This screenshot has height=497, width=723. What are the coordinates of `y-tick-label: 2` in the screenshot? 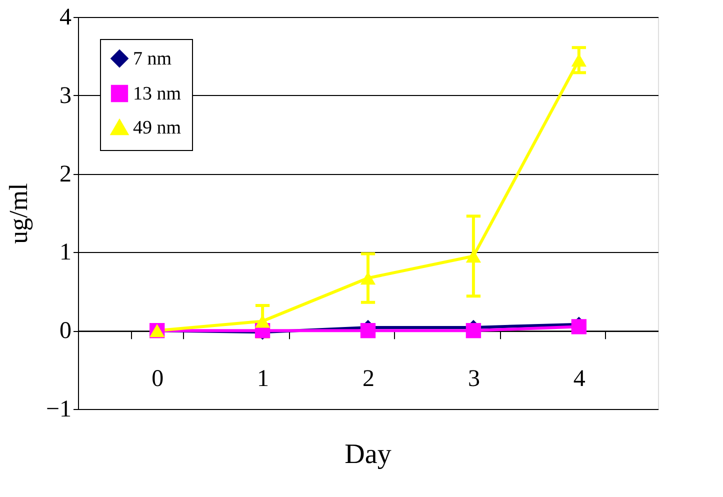 It's located at (66, 174).